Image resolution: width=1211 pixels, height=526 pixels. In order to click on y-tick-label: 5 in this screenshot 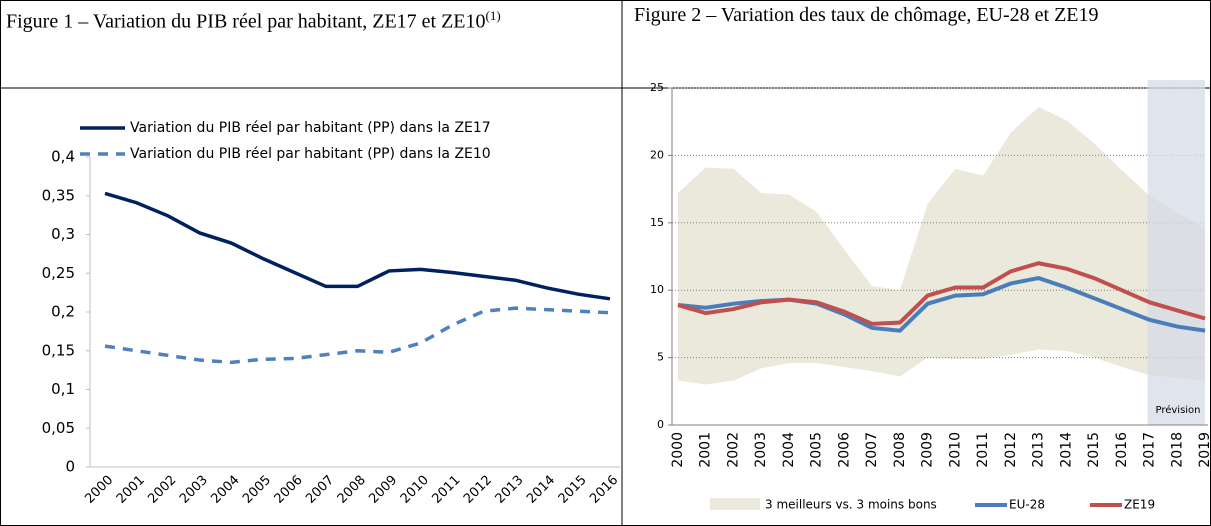, I will do `click(660, 357)`.